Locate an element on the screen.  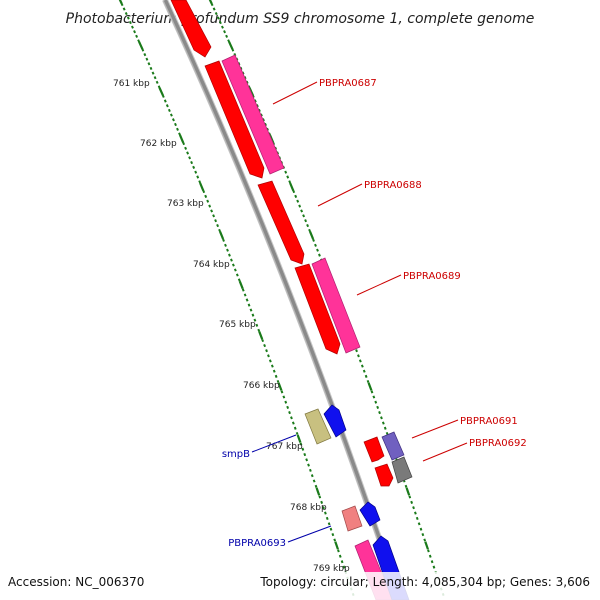
kbp-label-763: 763 kbp is located at coordinates (185, 204).